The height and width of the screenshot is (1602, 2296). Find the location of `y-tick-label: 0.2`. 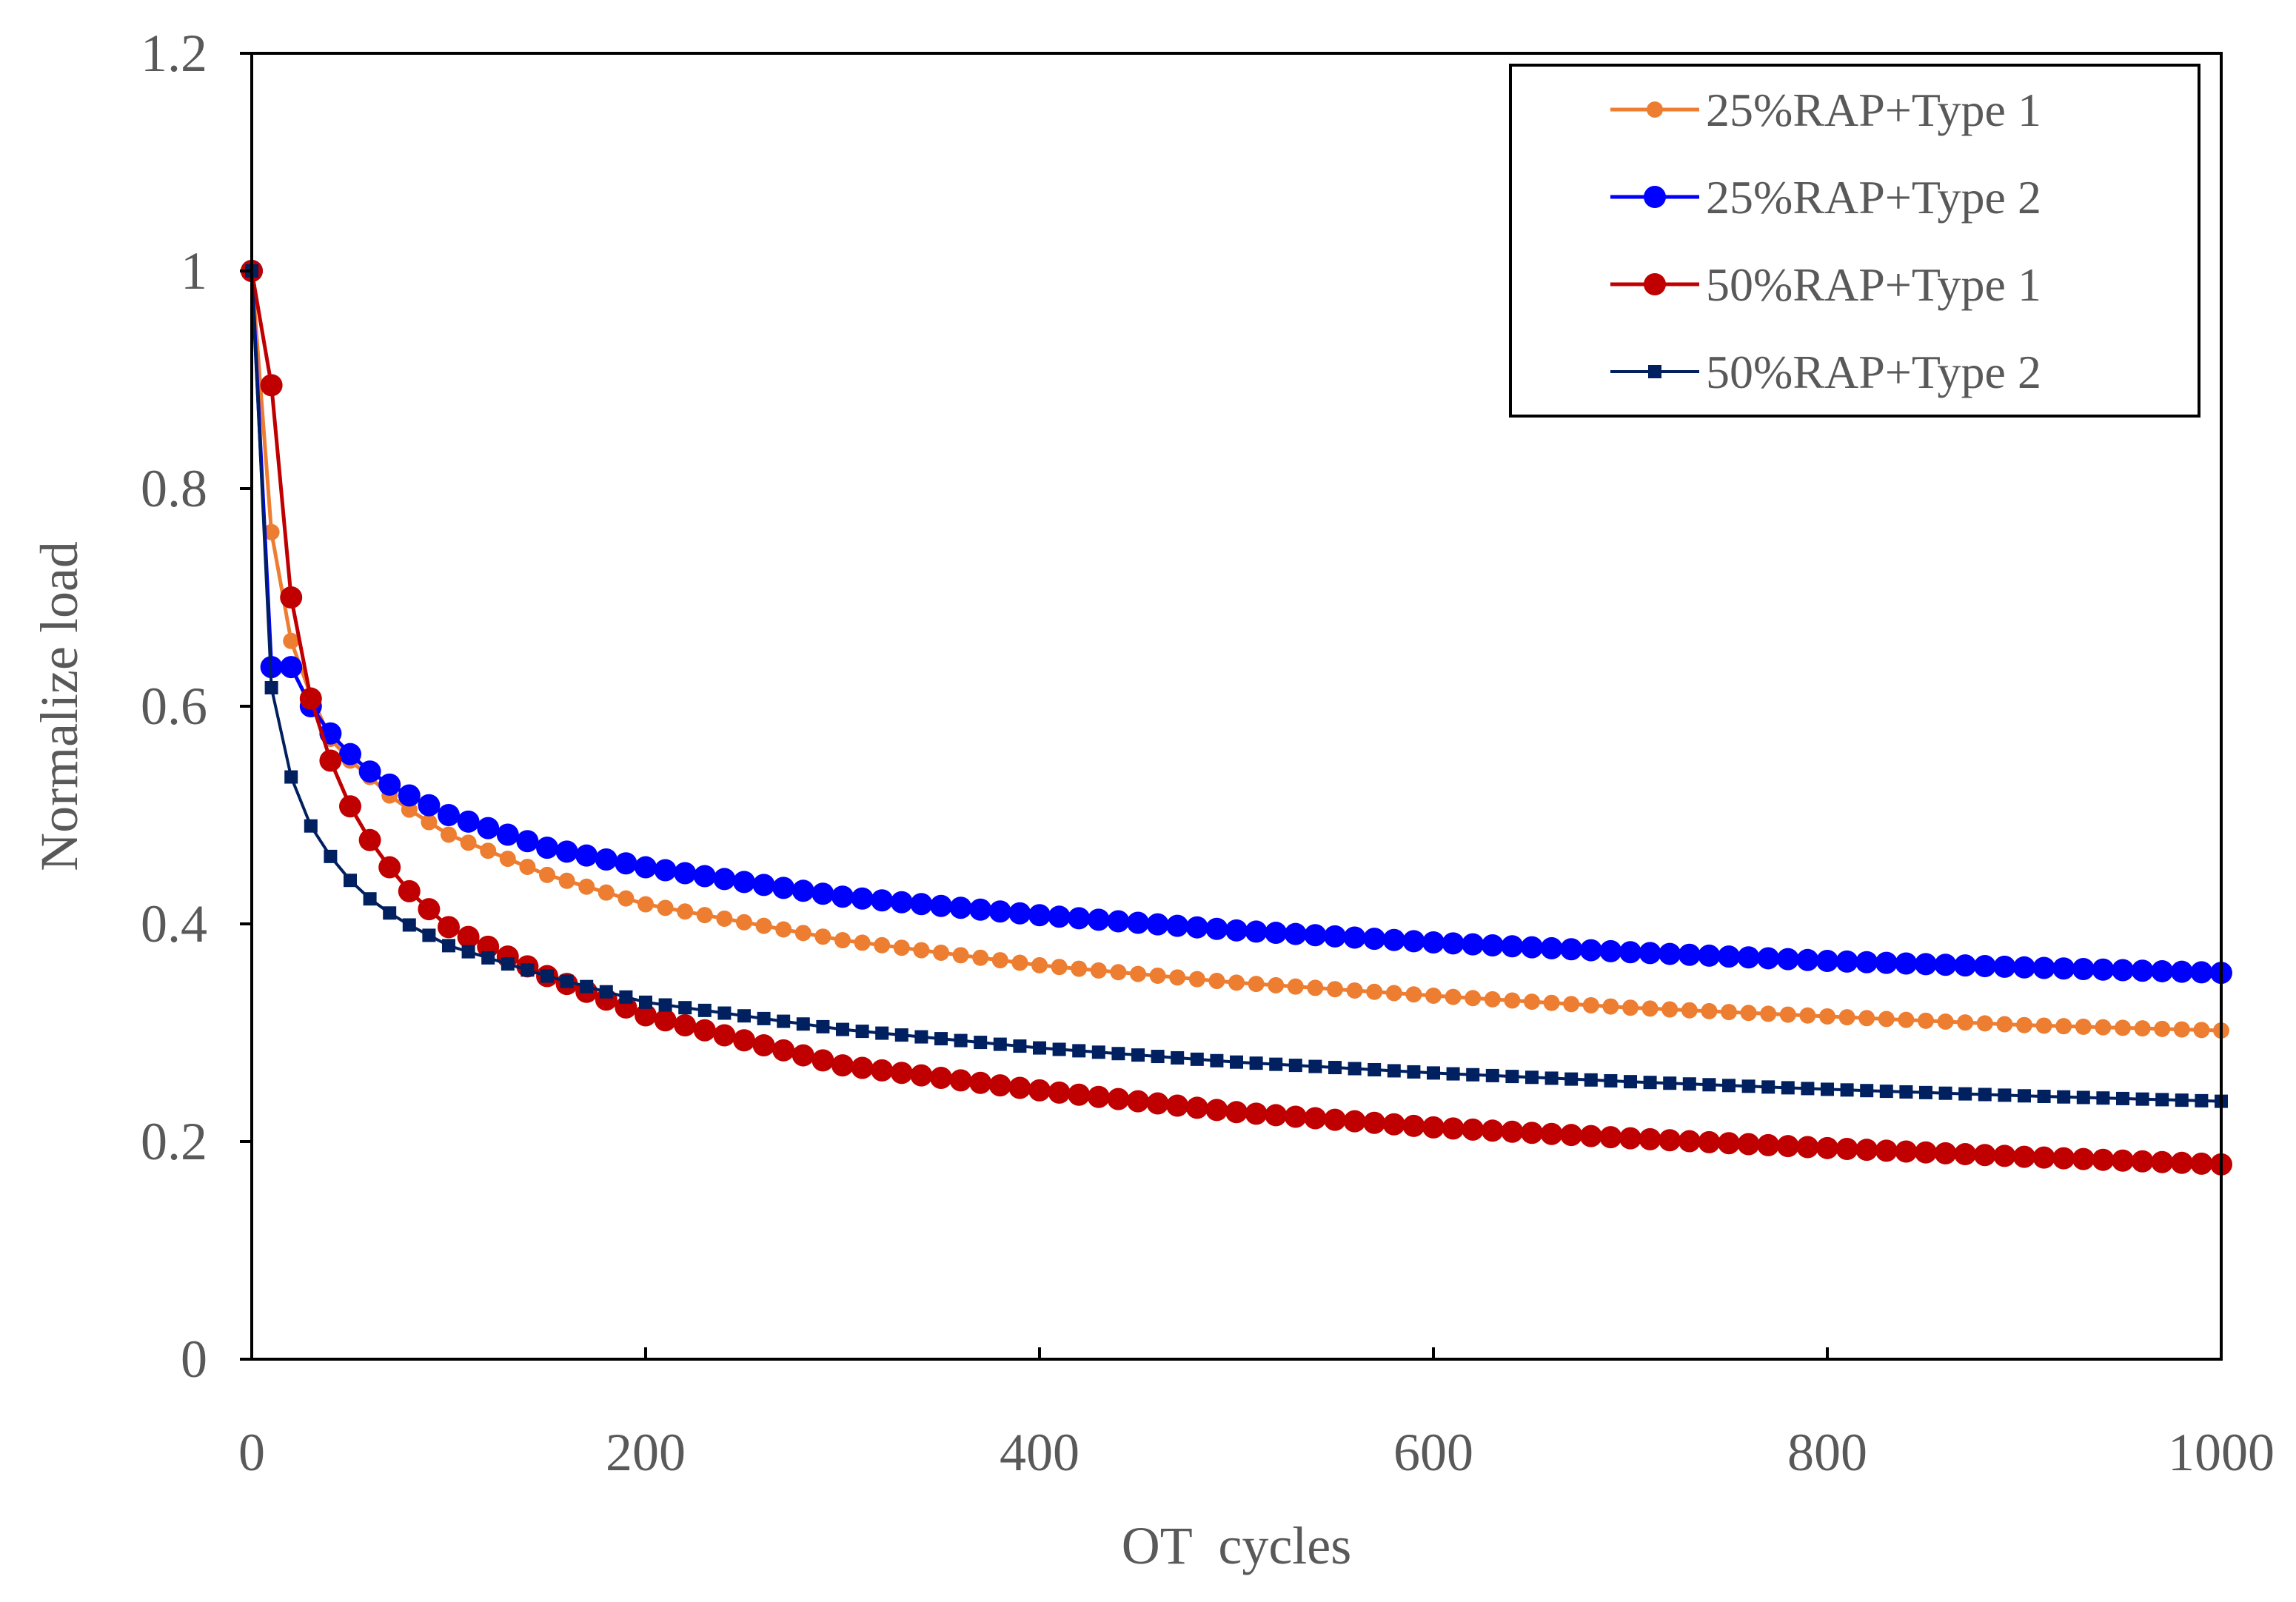

y-tick-label: 0.2 is located at coordinates (174, 1141).